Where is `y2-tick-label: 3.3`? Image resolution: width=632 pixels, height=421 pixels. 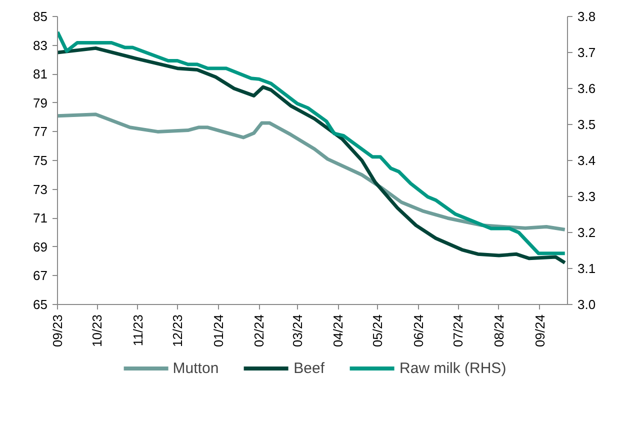 y2-tick-label: 3.3 is located at coordinates (587, 196).